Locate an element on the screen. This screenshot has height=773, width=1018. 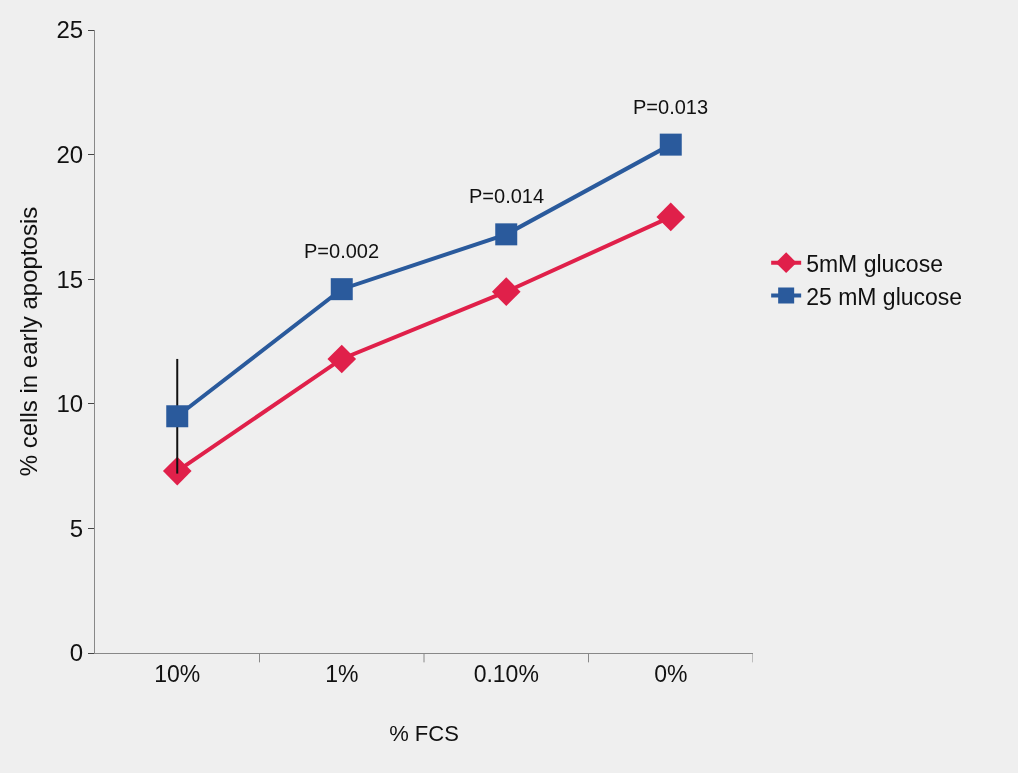
annotation: P=0.013 is located at coordinates (671, 107).